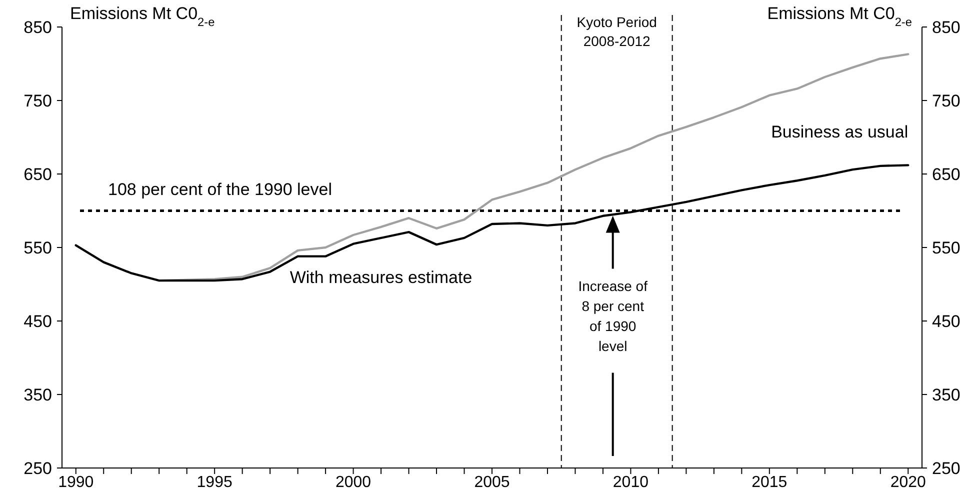  What do you see at coordinates (839, 132) in the screenshot?
I see `series-label: Business as usual` at bounding box center [839, 132].